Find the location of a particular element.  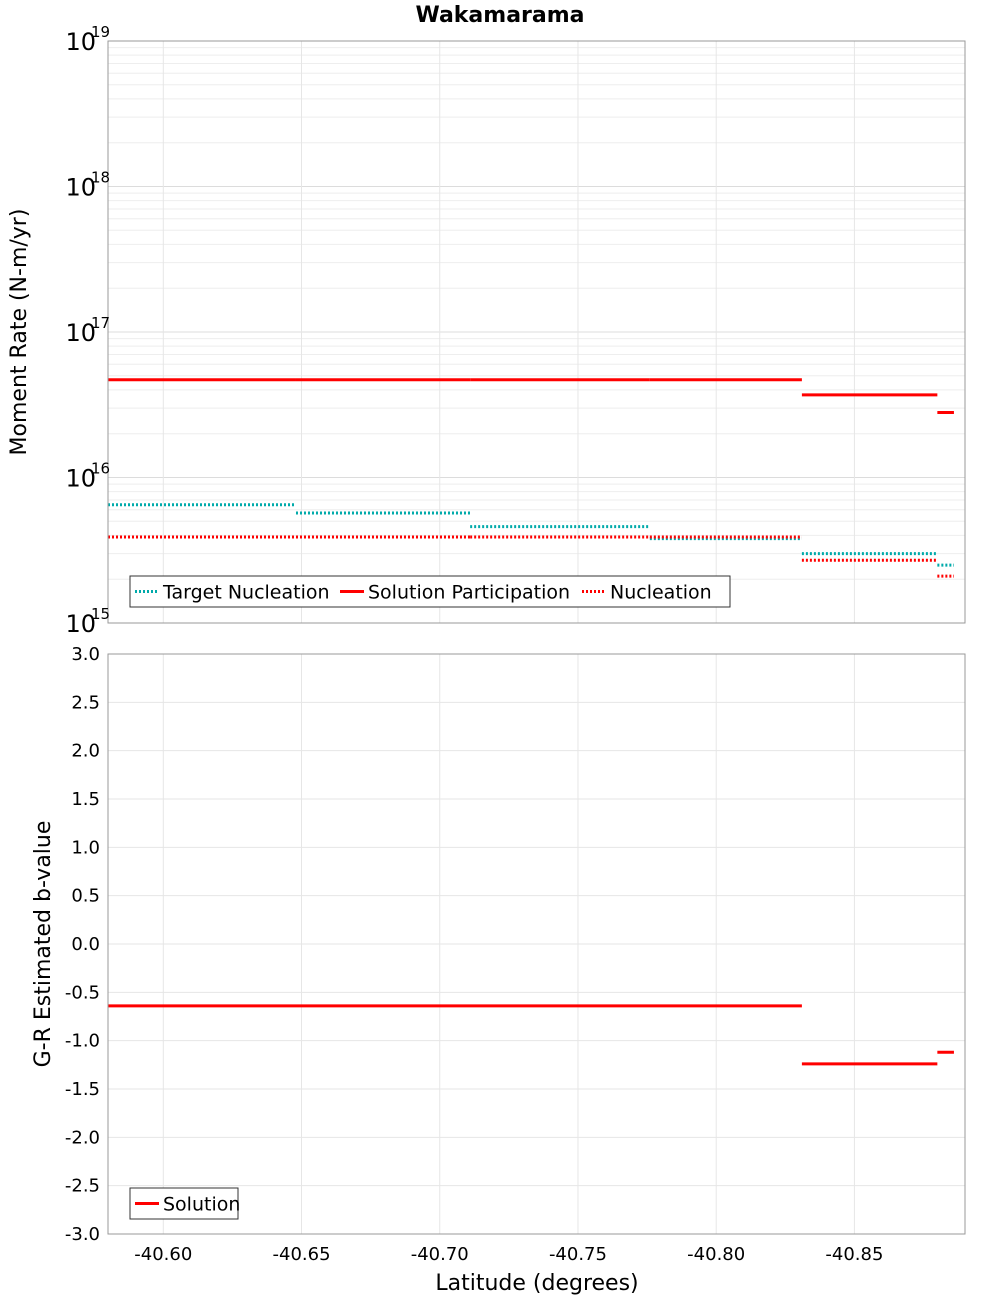

moment-rate-y-tick-exponent: 16 is located at coordinates (100, 469).